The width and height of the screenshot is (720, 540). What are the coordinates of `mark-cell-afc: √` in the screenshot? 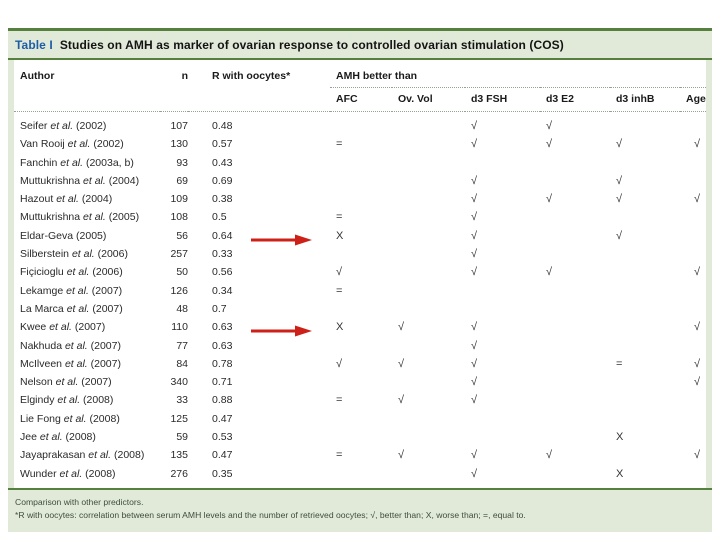 It's located at (339, 363).